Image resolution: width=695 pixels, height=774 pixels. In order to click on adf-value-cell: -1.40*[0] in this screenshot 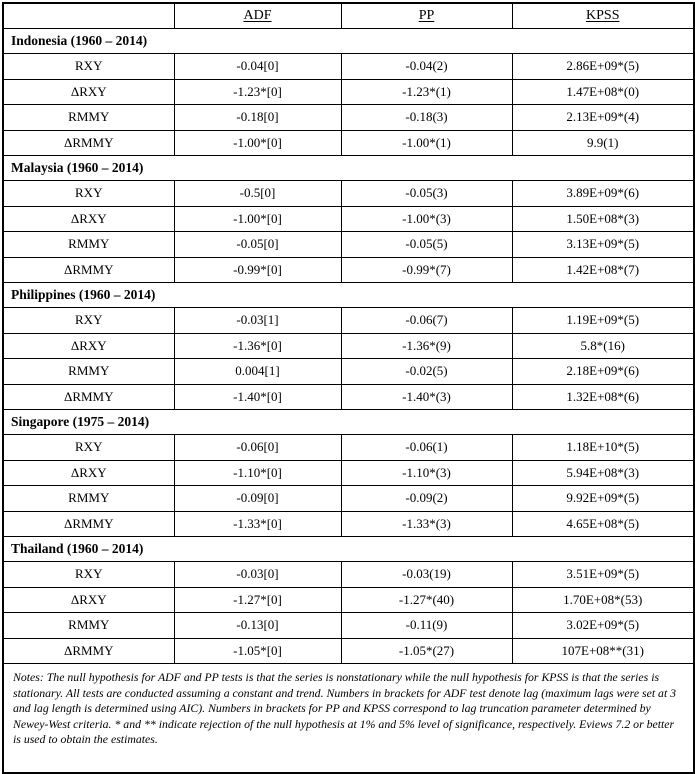, I will do `click(257, 396)`.